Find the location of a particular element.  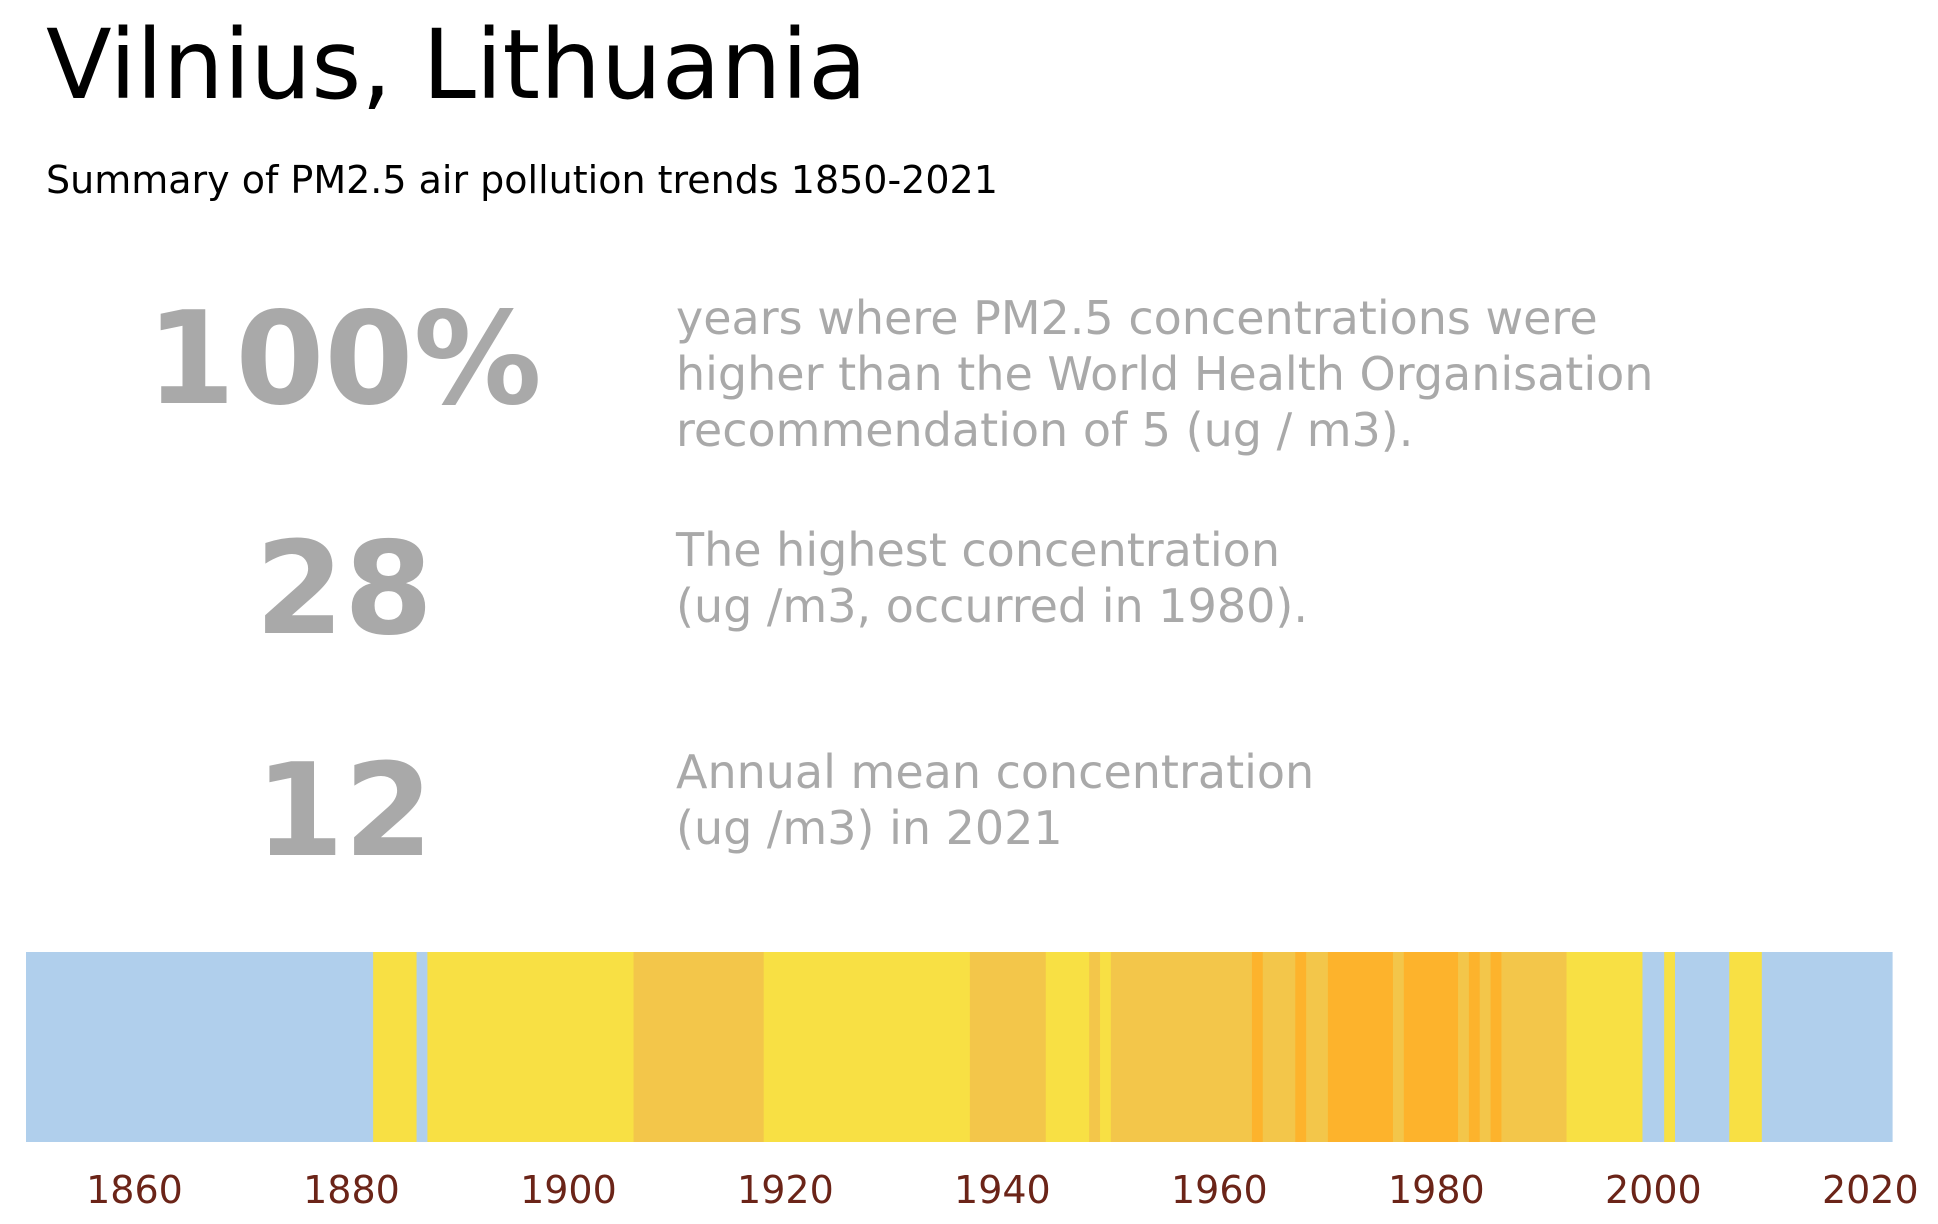

x-tick-label-1900: 1900 is located at coordinates (568, 1190).